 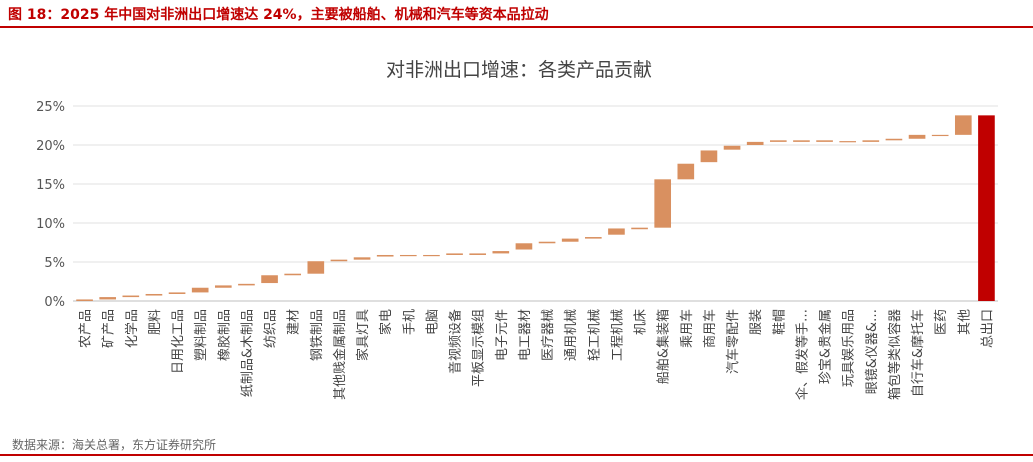 I want to click on x-tick-label: 机床, so click(x=641, y=322).